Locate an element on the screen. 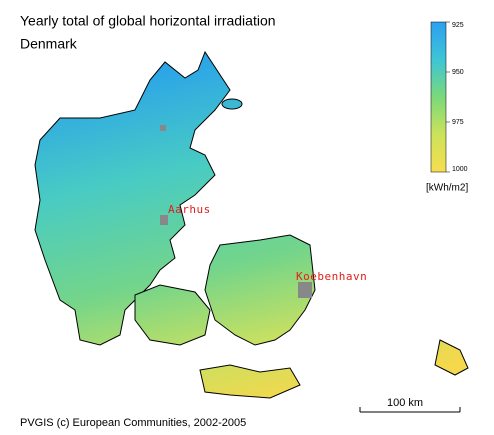 The image size is (494, 435). legend-tick-label: 925 is located at coordinates (458, 25).